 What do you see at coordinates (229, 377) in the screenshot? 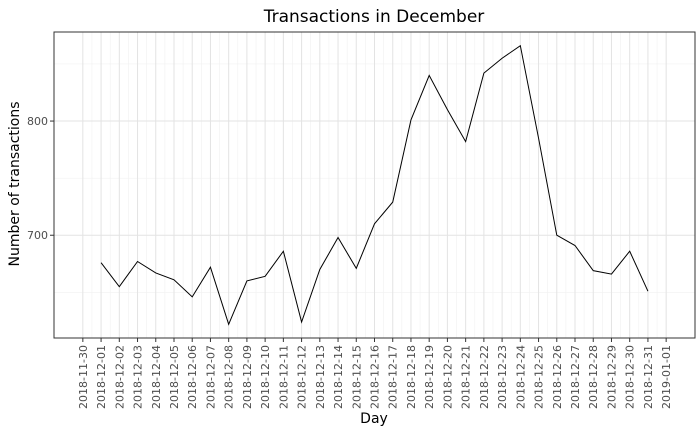
I see `x-tick-label: 2018-12-08` at bounding box center [229, 377].